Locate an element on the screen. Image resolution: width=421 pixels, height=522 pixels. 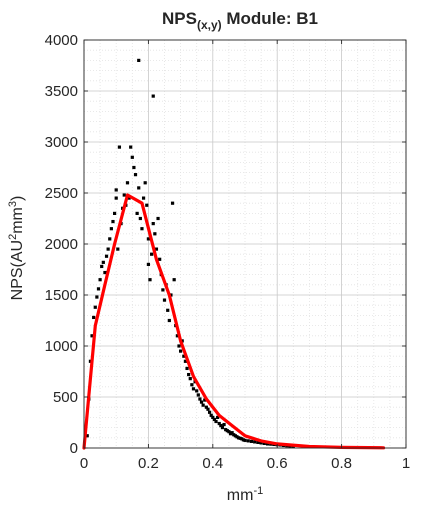
y-tick-label: 2500 is located at coordinates (61, 193).